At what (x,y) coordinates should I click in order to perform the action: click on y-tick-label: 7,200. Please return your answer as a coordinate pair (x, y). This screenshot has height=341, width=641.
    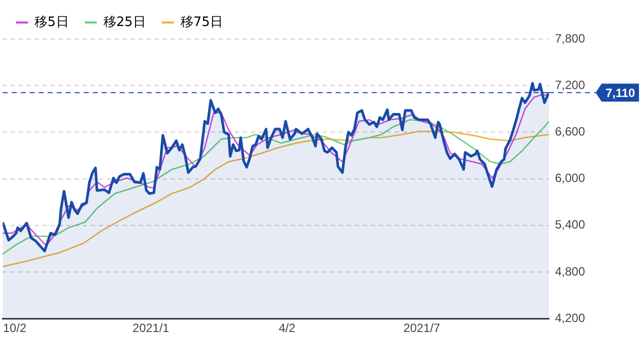
    Looking at the image, I should click on (570, 85).